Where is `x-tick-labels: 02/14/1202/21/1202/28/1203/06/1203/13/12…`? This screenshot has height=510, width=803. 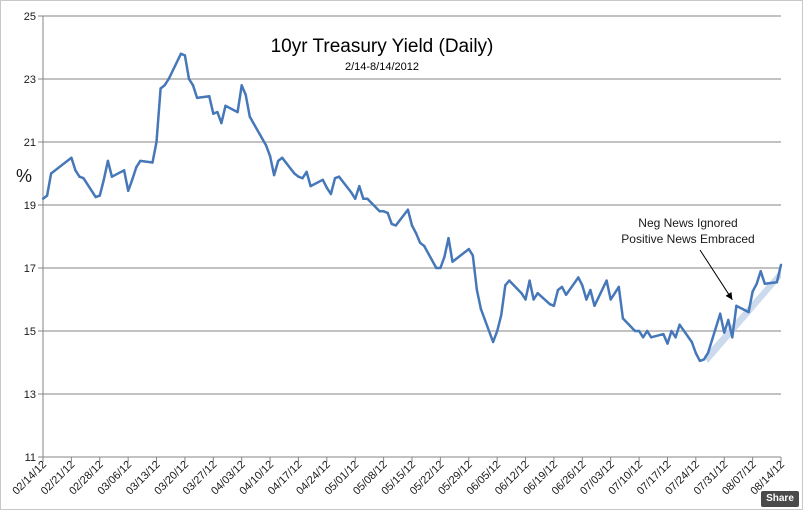 x-tick-labels: 02/14/1202/21/1202/28/1203/06/1203/13/12… is located at coordinates (398, 478).